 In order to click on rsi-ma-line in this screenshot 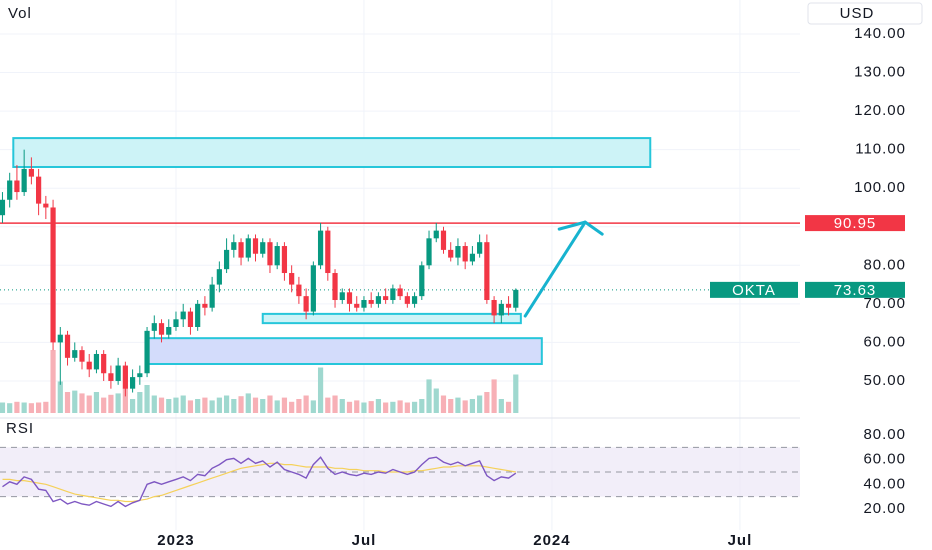, I will do `click(259, 482)`.